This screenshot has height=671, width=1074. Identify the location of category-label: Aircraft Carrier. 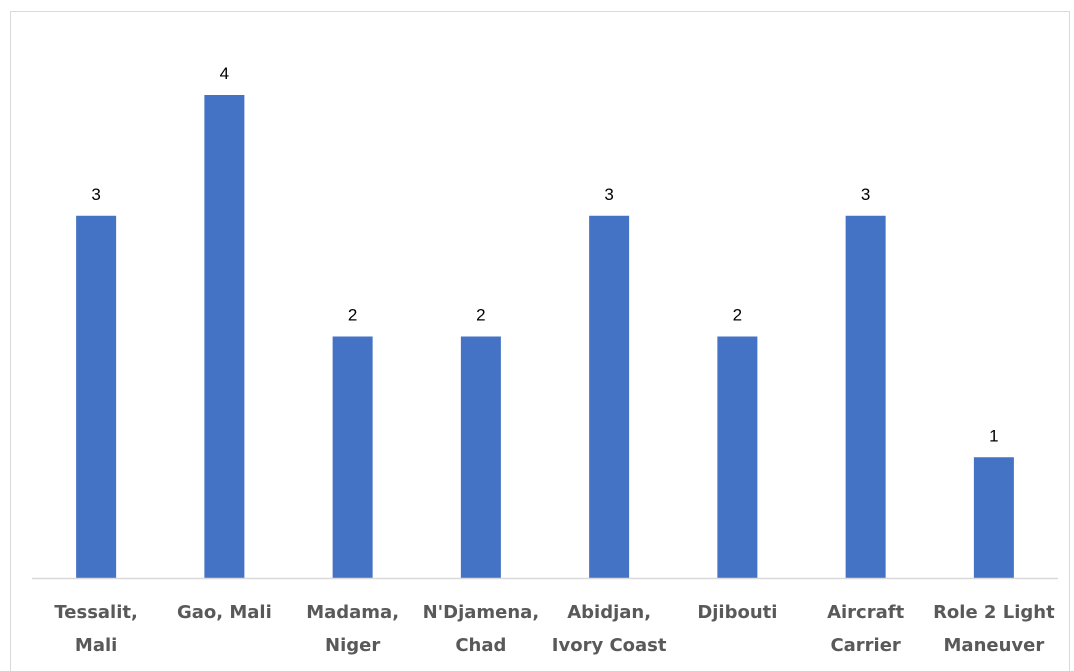
(866, 629).